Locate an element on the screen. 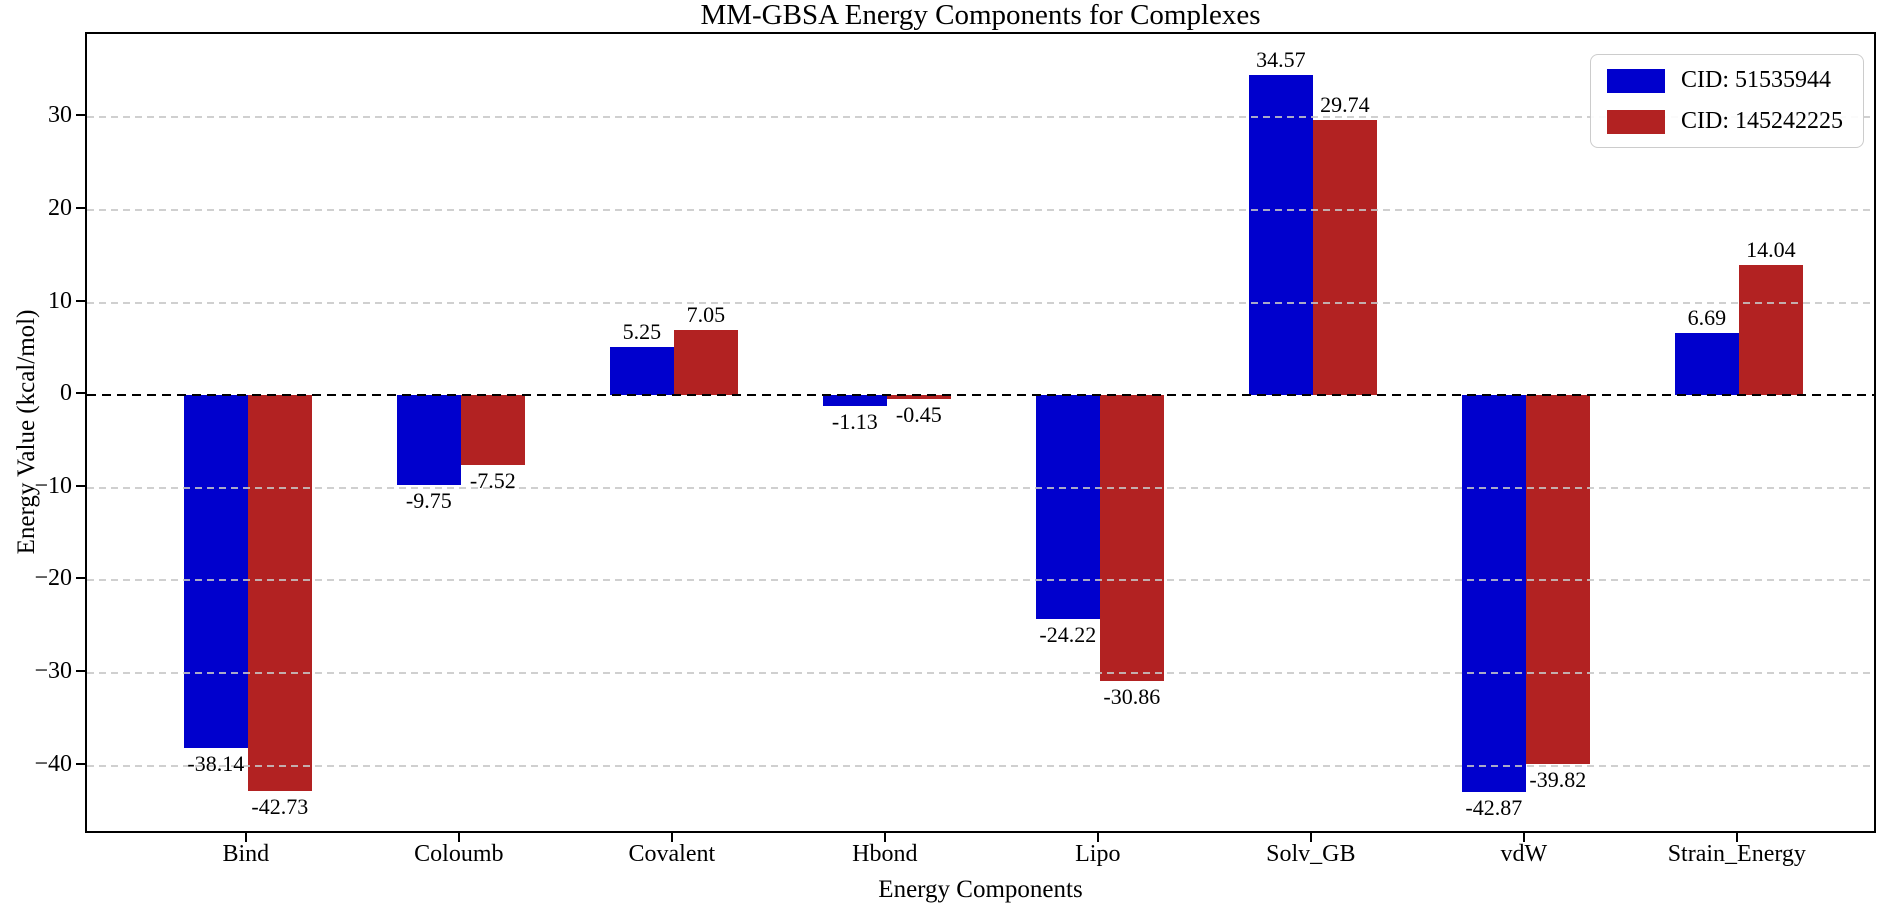 The image size is (1884, 907). legend-label-1: CID: 145242225 is located at coordinates (1762, 121).